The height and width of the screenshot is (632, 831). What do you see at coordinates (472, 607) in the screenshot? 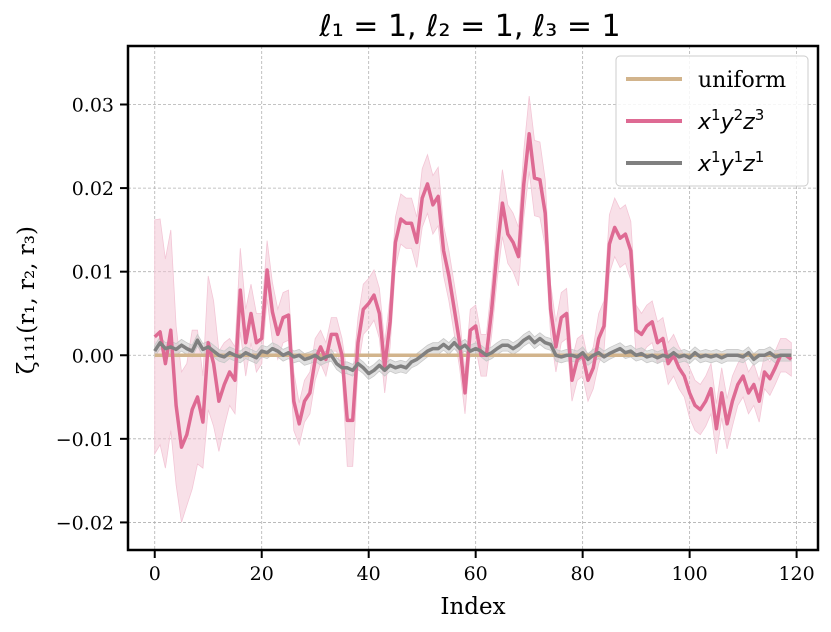
I see `x-axis-label: Index` at bounding box center [472, 607].